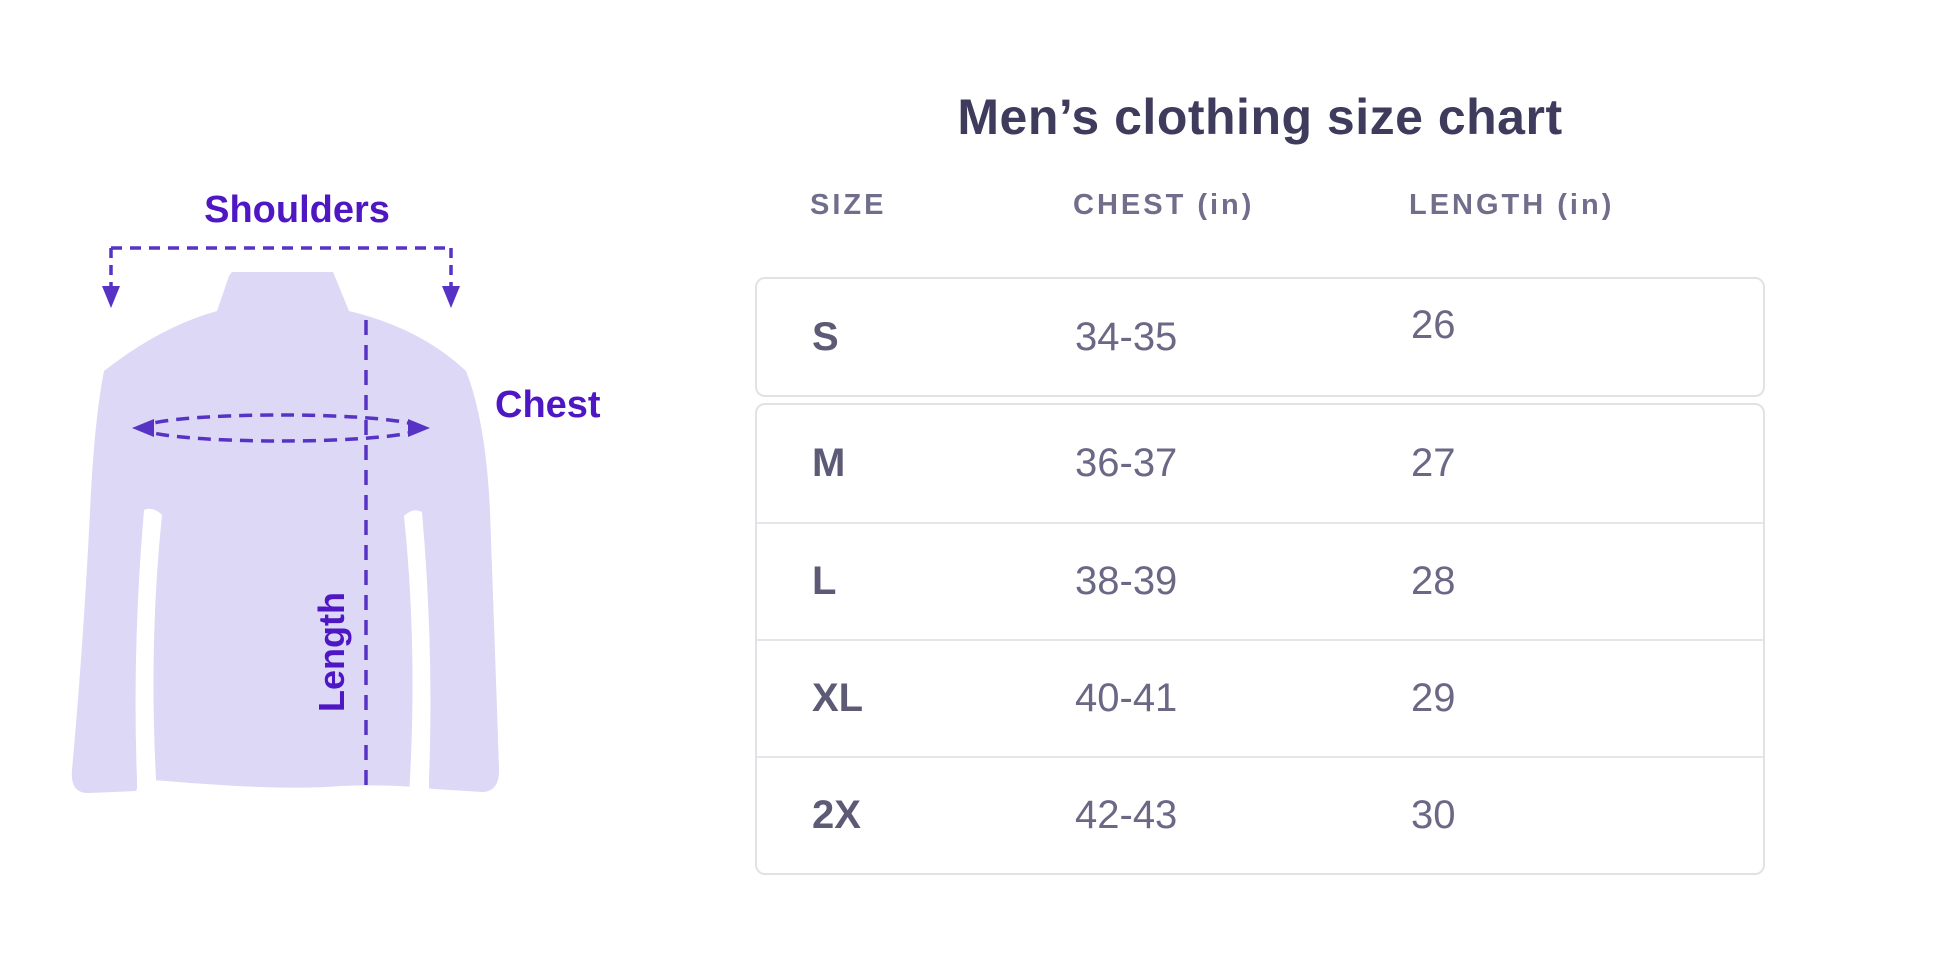 The width and height of the screenshot is (1946, 977). I want to click on table-row: L 38-39 28, so click(1260, 580).